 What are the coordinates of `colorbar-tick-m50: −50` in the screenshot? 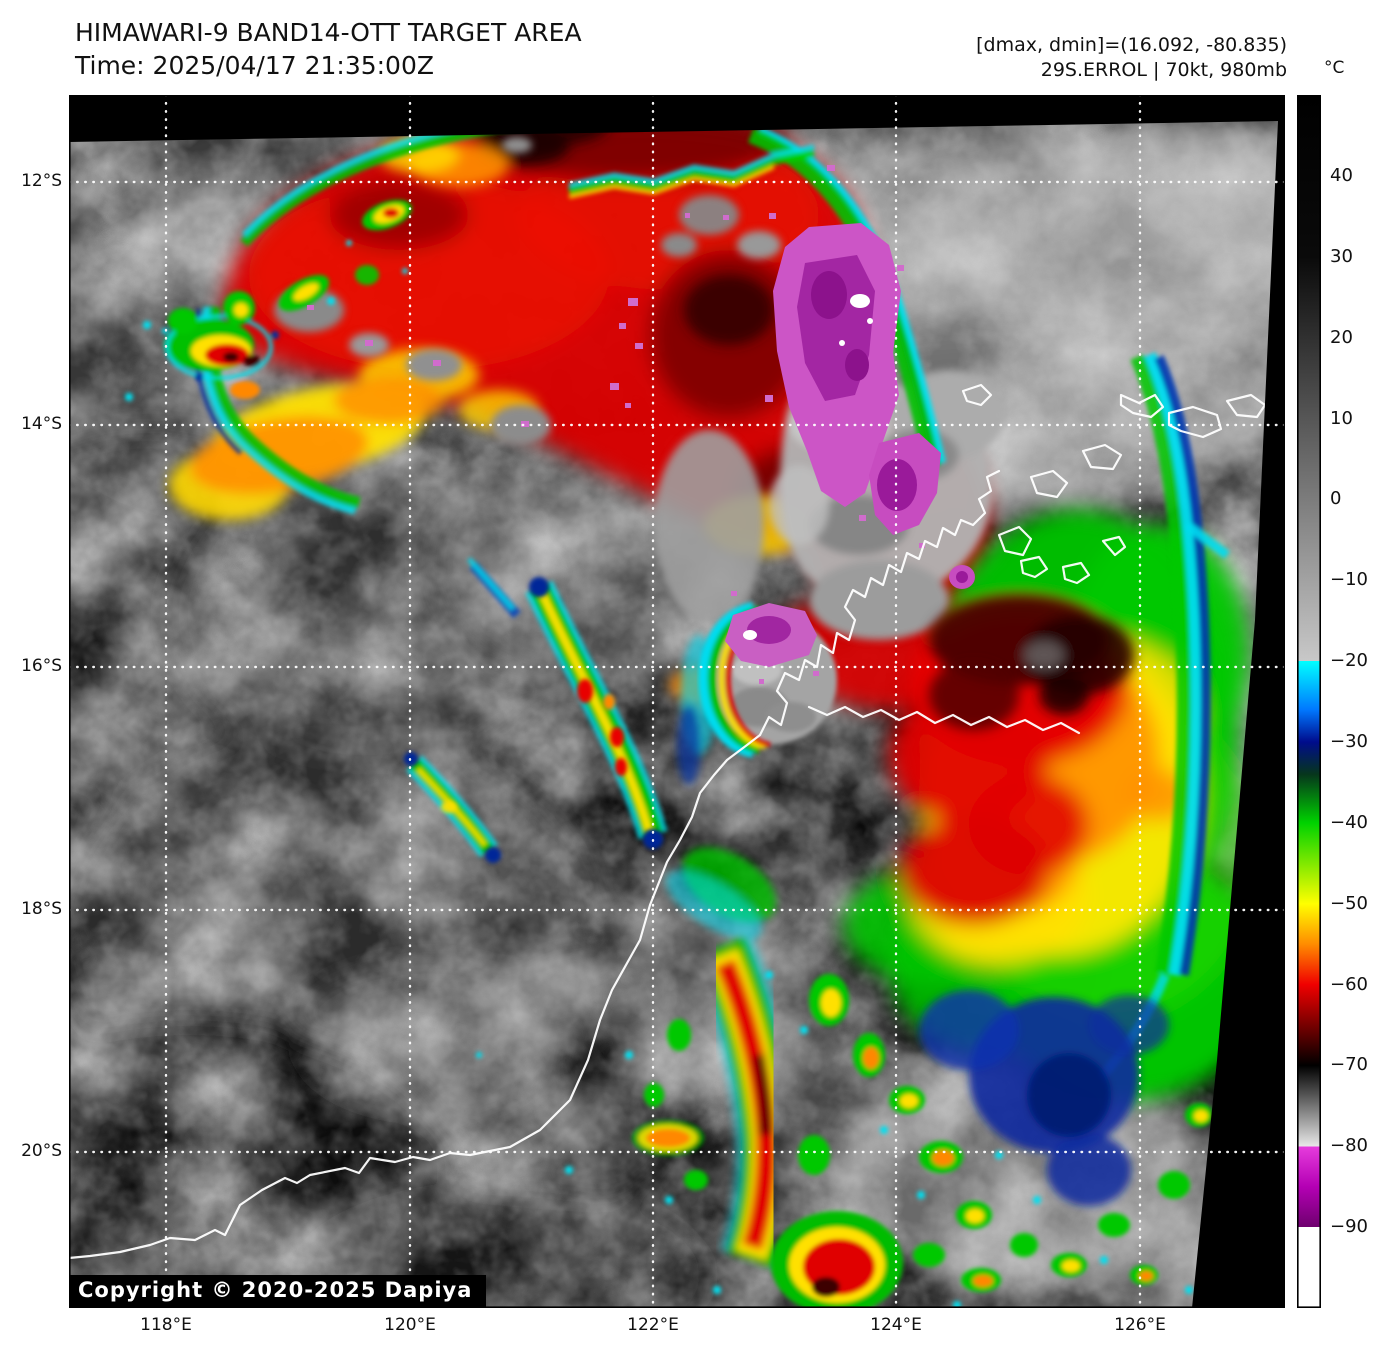 It's located at (1349, 903).